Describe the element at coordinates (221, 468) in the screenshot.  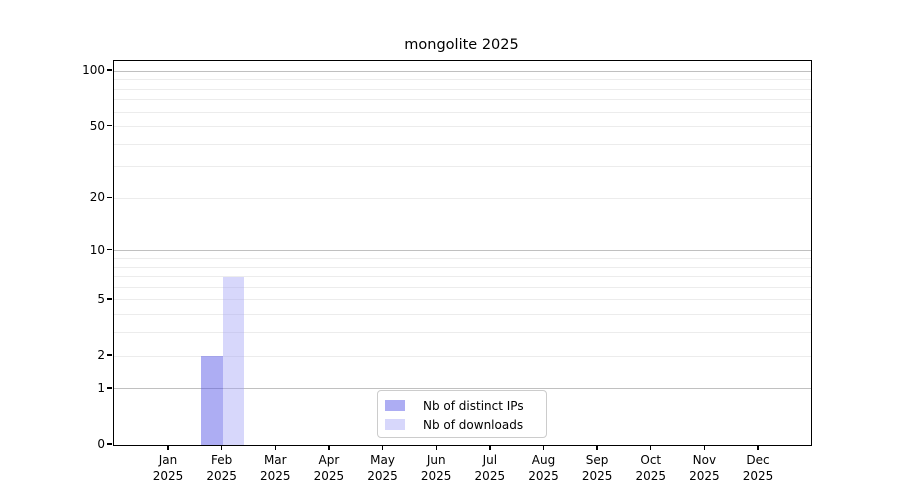
I see `x-tick-label: Feb 2025` at that location.